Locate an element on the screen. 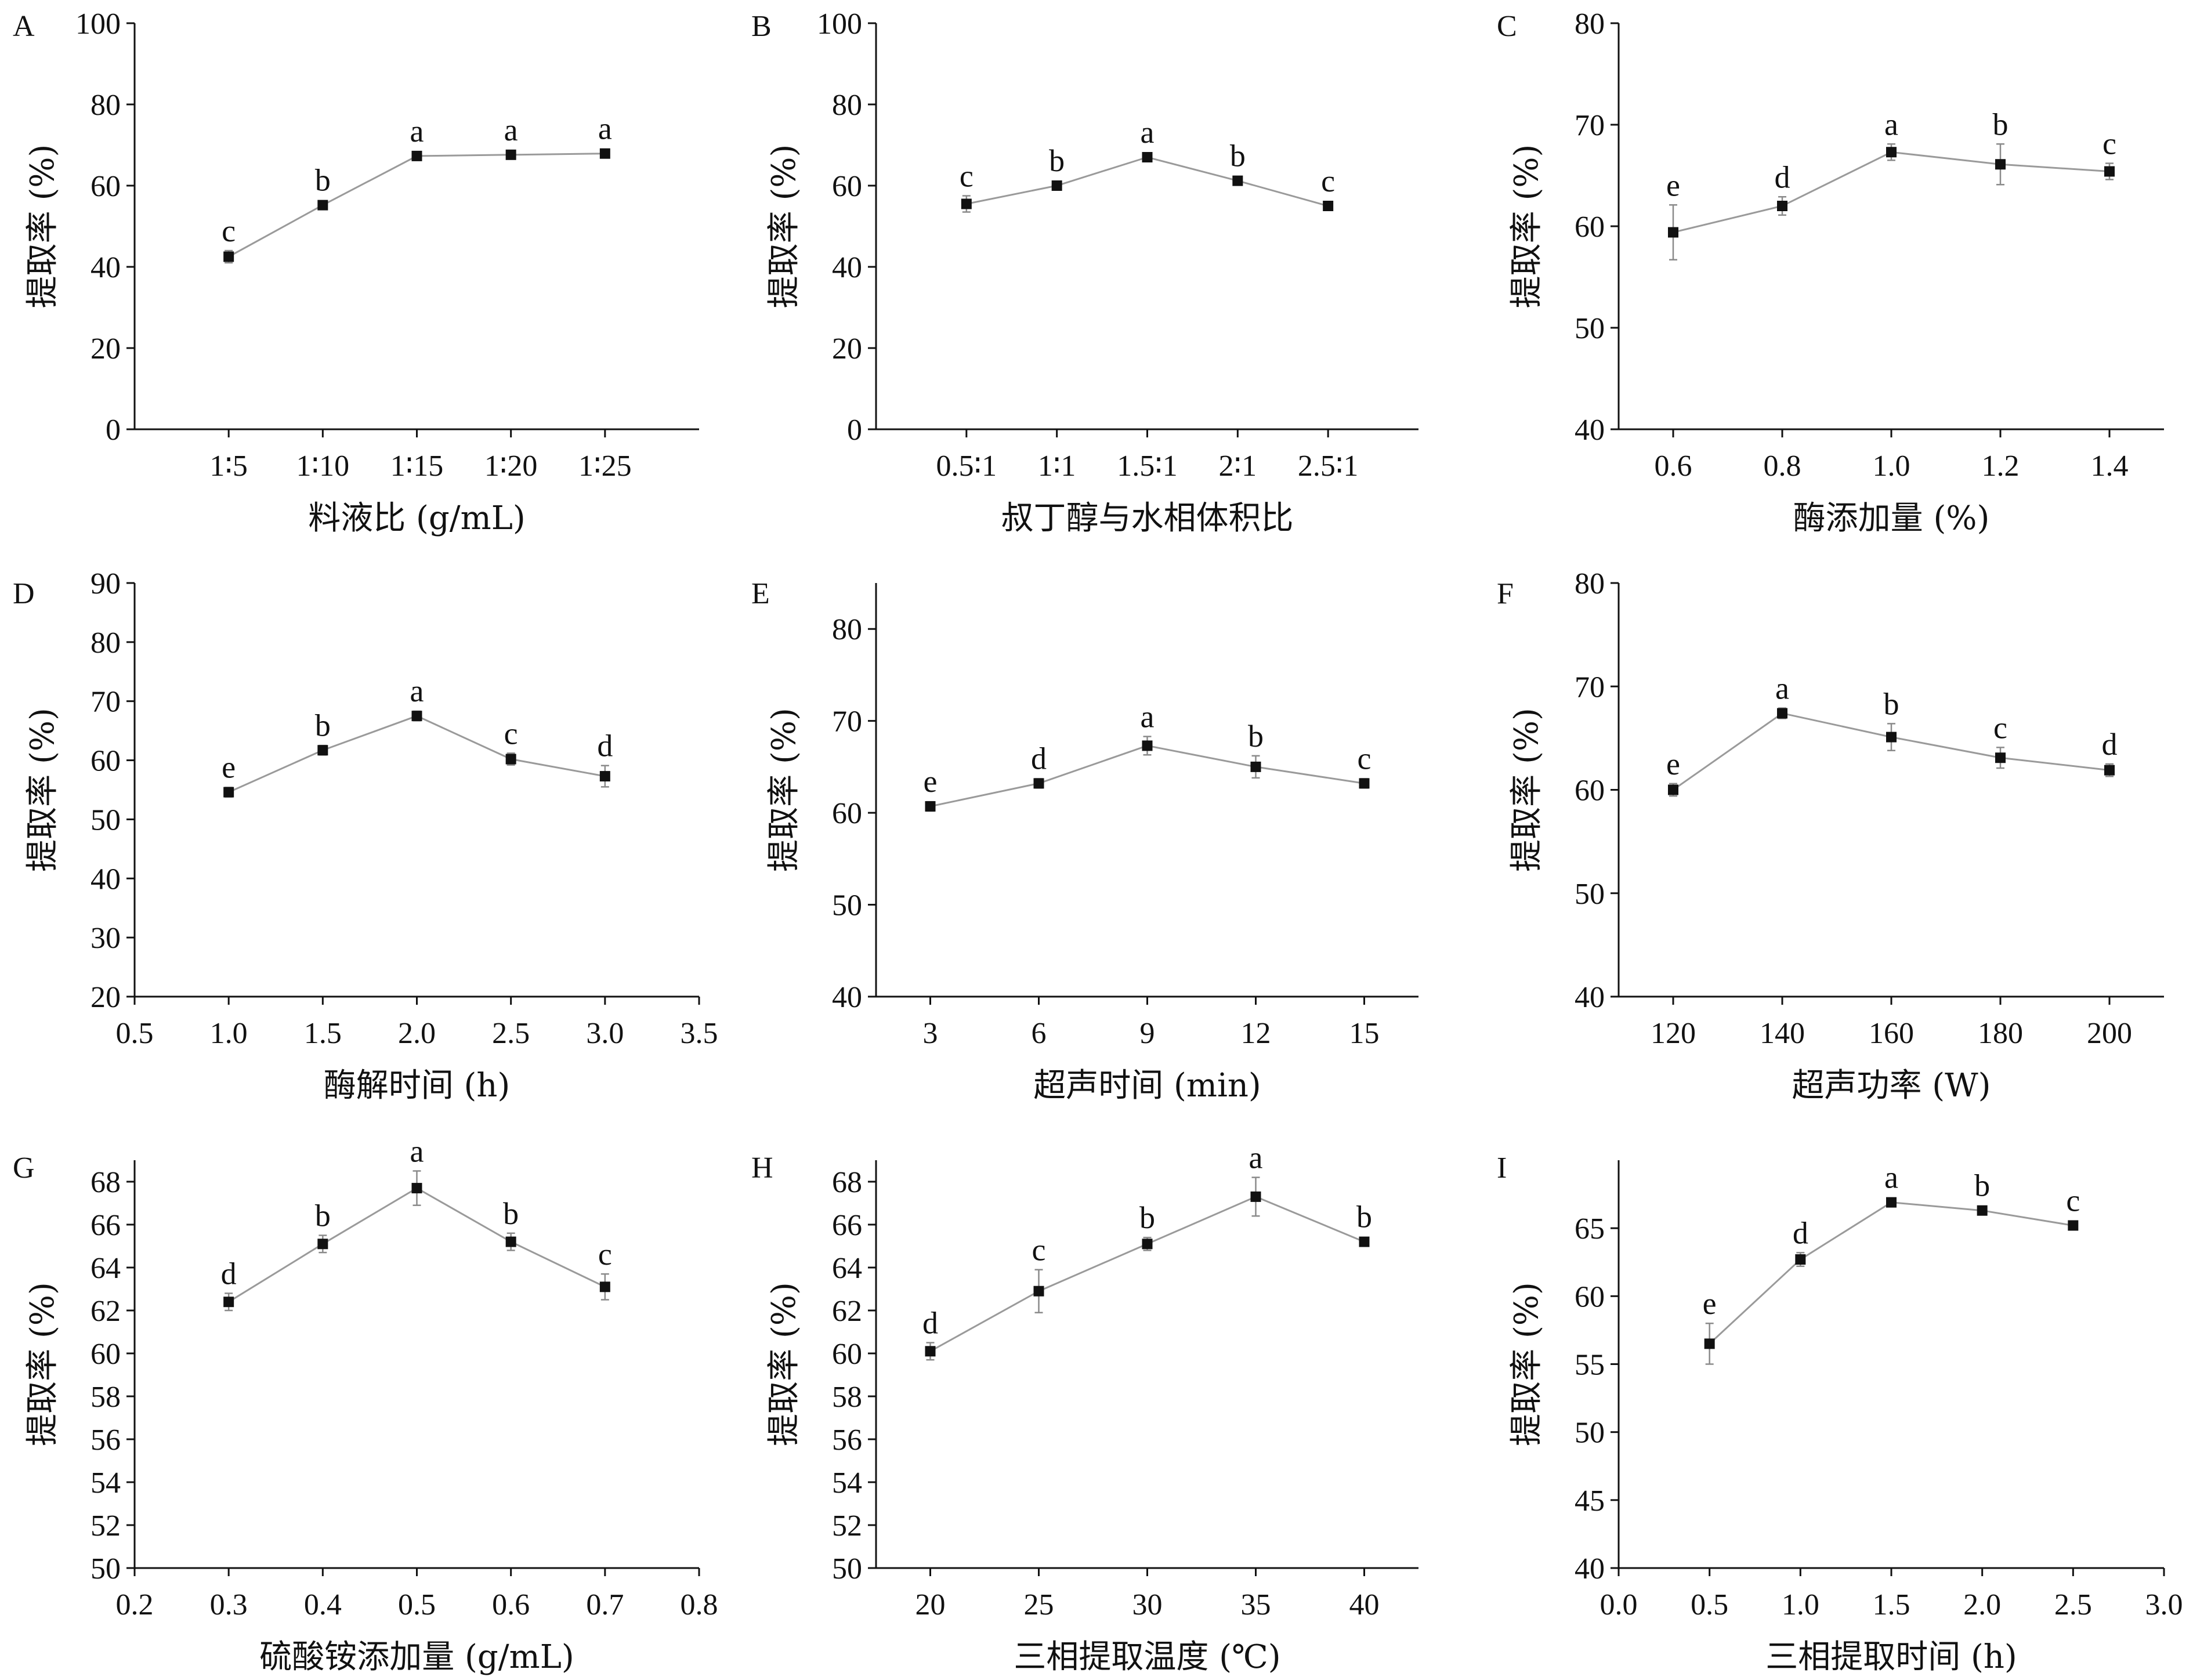  x-tick-label: 3.0 is located at coordinates (605, 1033).